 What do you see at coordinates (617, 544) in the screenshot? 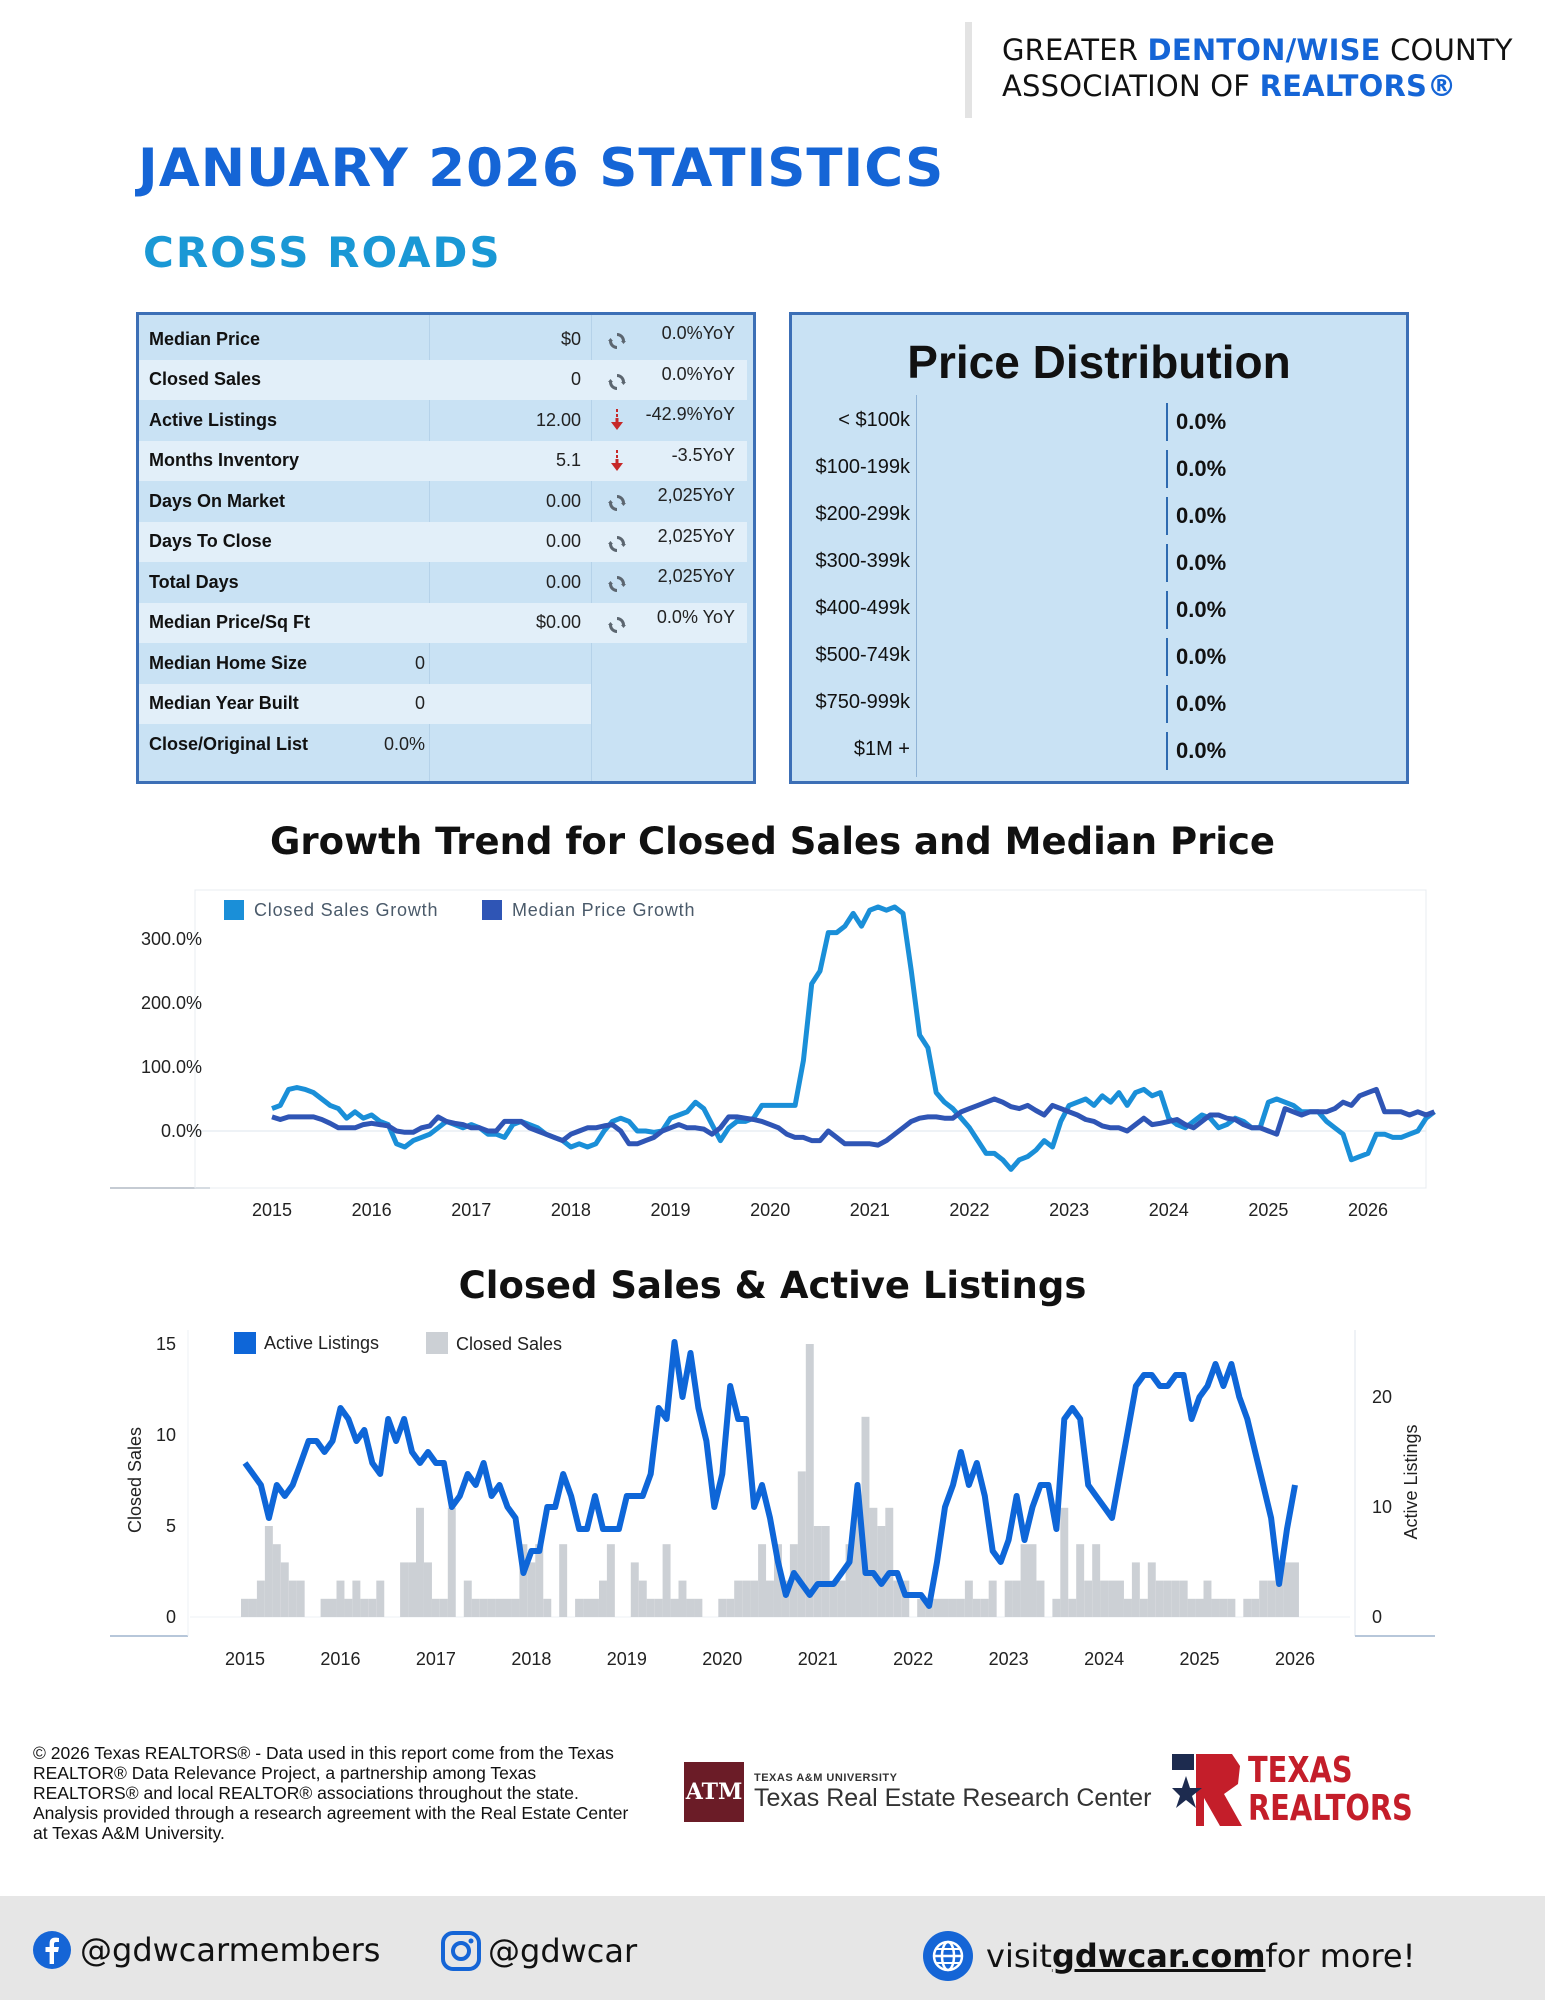
I see `neutral-cycle-icon` at bounding box center [617, 544].